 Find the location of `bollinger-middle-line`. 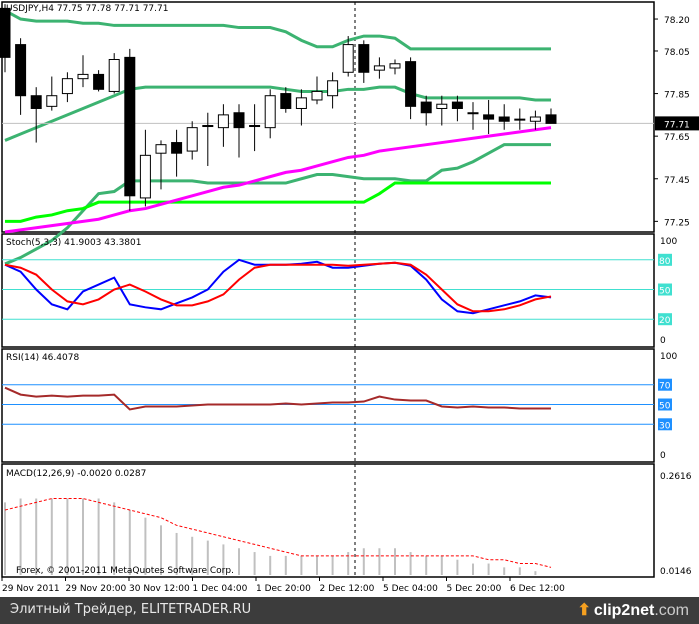

bollinger-middle-line is located at coordinates (277, 113).